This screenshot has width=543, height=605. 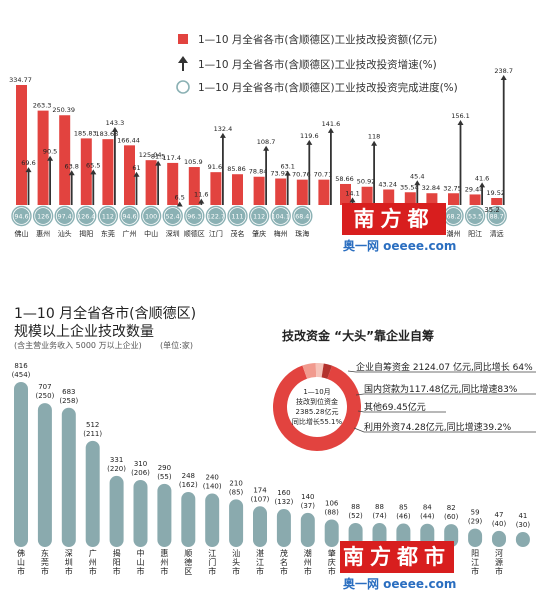 I want to click on count-category-char: 州, so click(x=93, y=562).